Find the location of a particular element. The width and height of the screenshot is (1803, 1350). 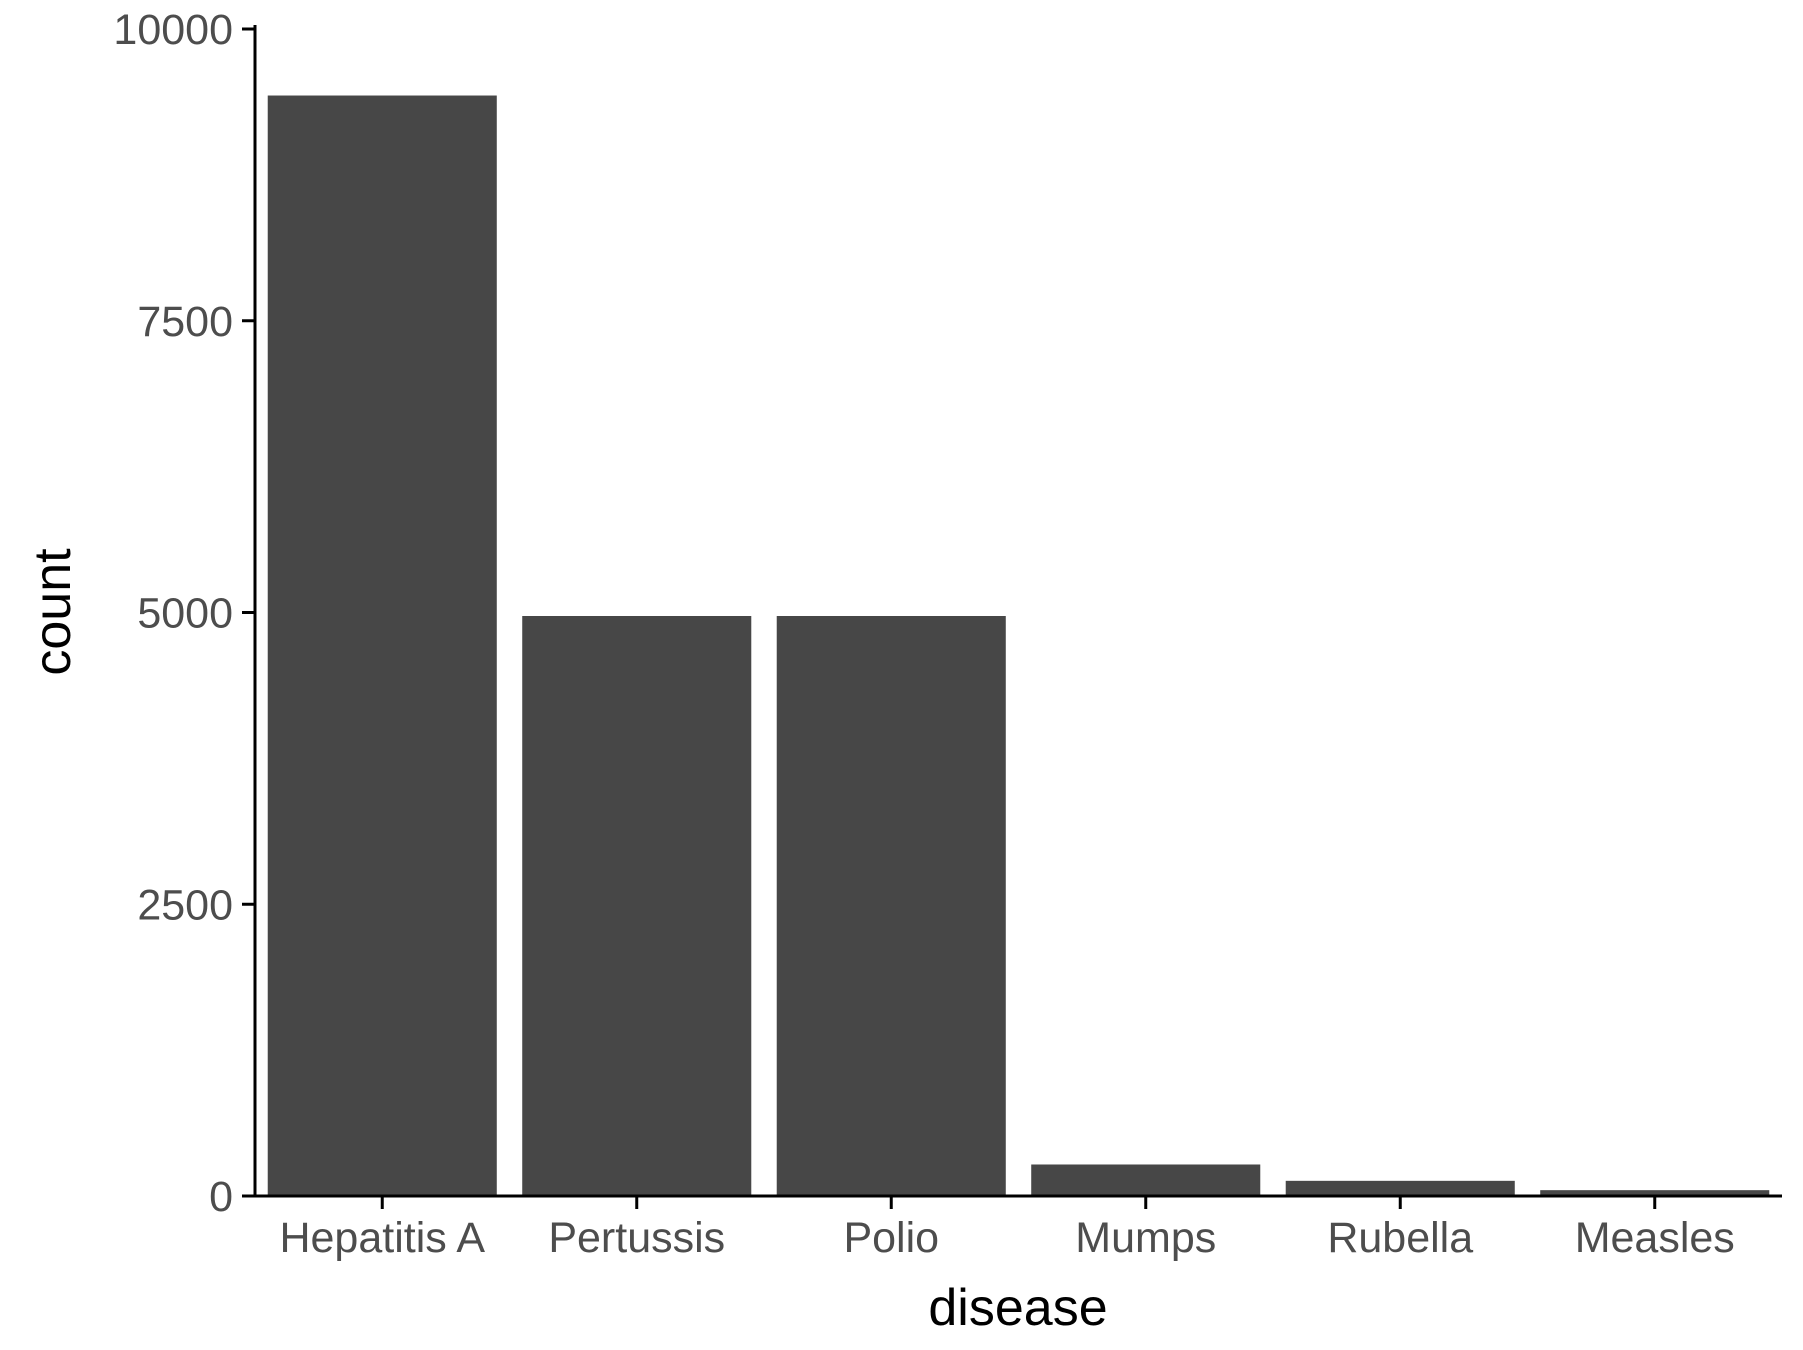

bar-mumps is located at coordinates (1146, 1180).